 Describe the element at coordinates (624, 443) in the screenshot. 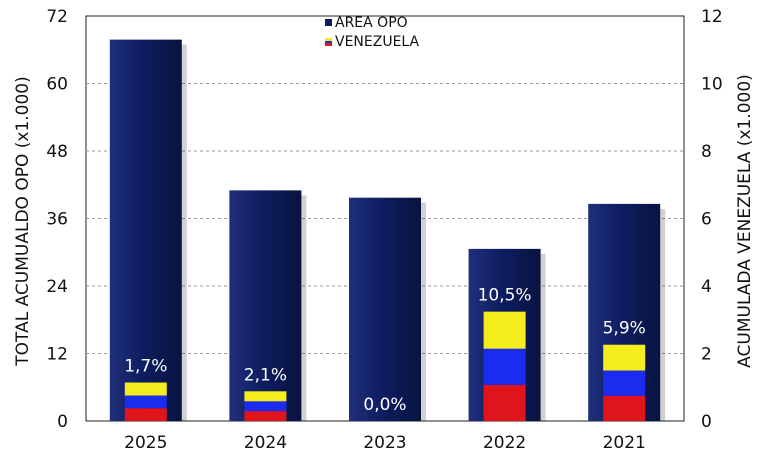

I see `category-label: 2021` at that location.